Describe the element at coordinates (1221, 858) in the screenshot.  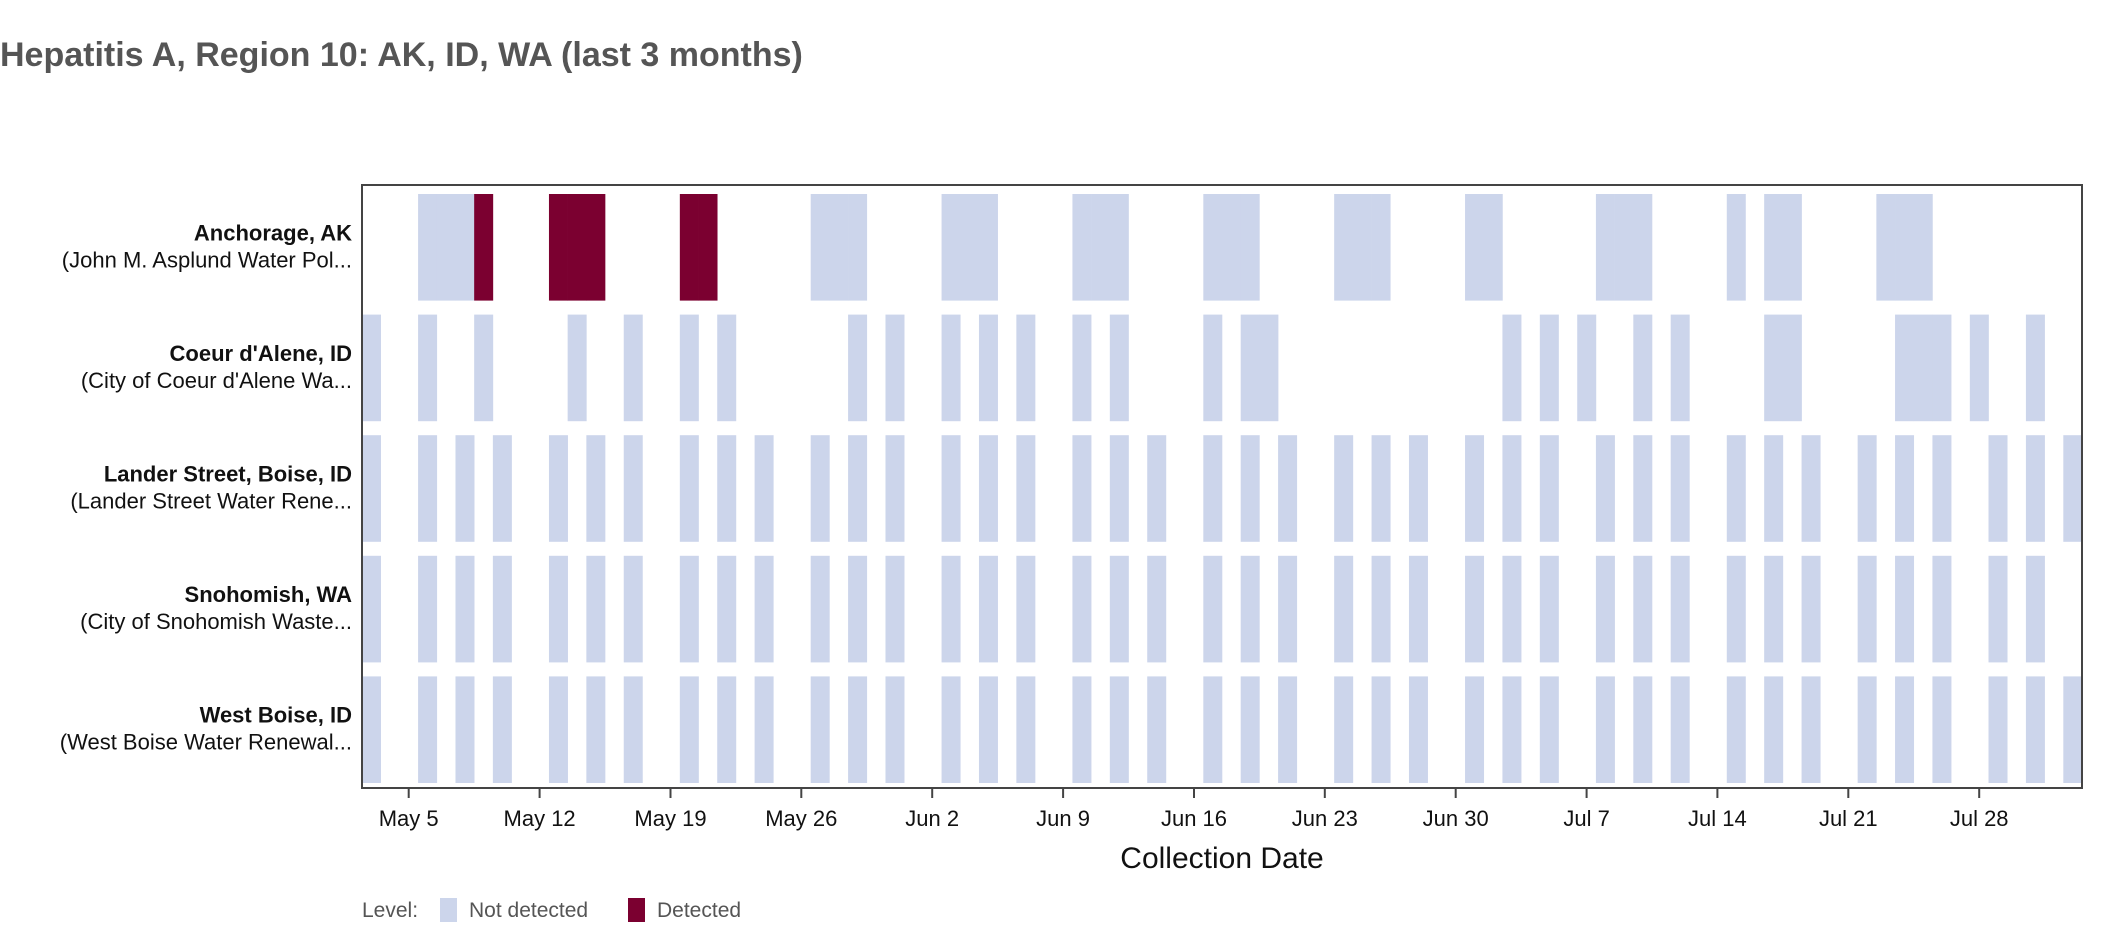
I see `x-axis-title: Collection Date` at that location.